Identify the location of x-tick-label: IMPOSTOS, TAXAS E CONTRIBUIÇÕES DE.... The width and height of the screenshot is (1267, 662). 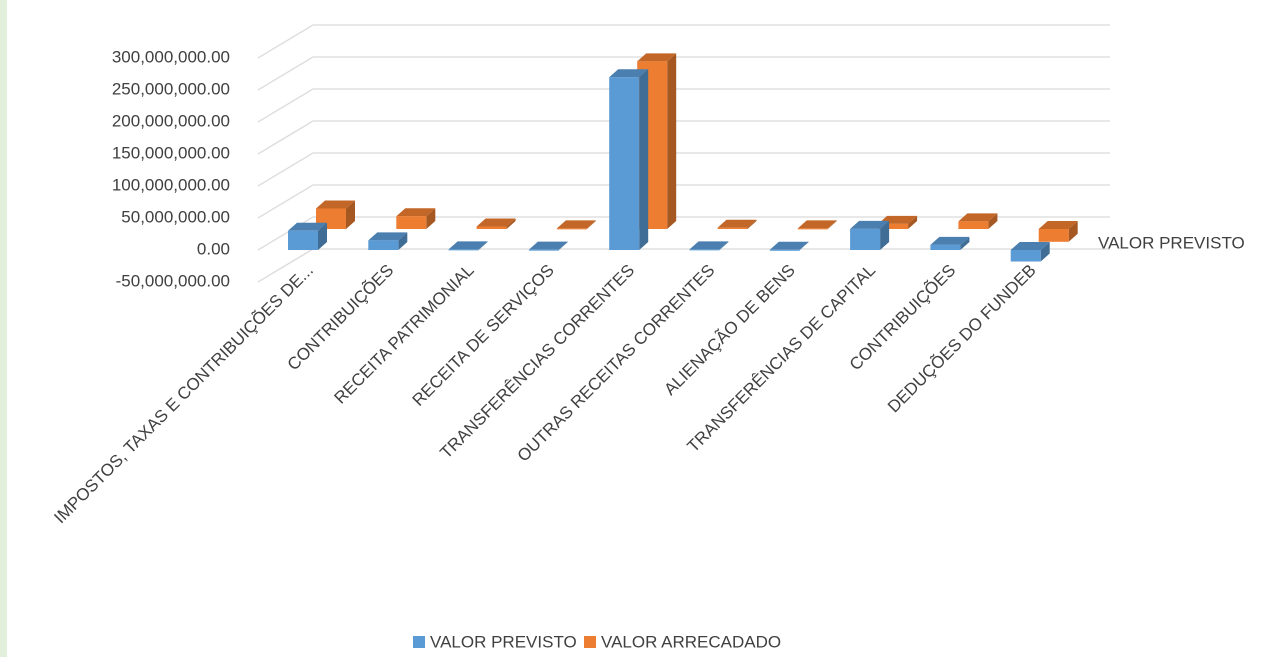
(183, 394).